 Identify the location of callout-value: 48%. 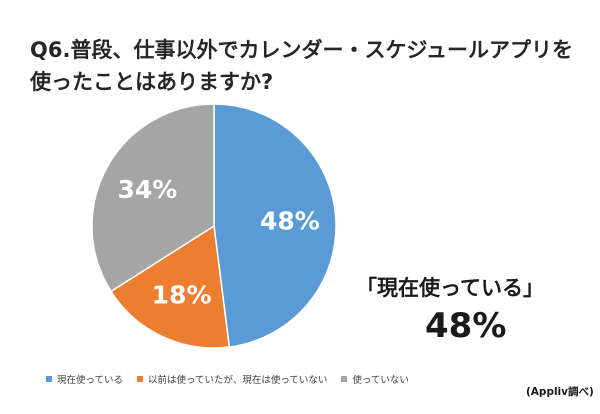
(466, 326).